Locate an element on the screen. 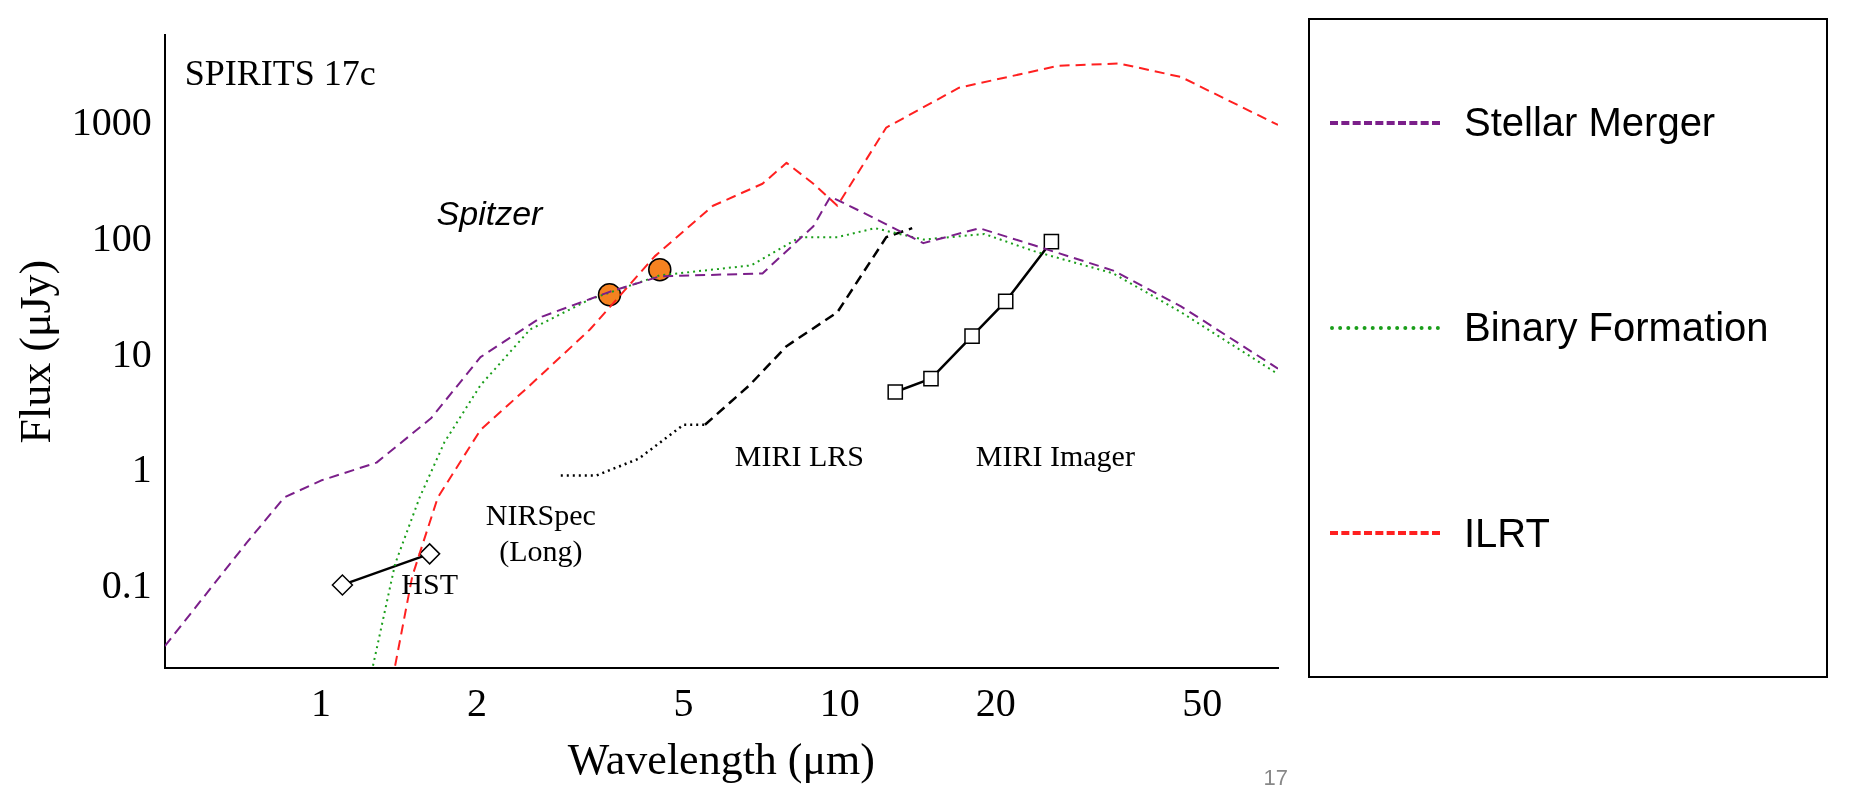  x-tick-label: 5 is located at coordinates (683, 702).